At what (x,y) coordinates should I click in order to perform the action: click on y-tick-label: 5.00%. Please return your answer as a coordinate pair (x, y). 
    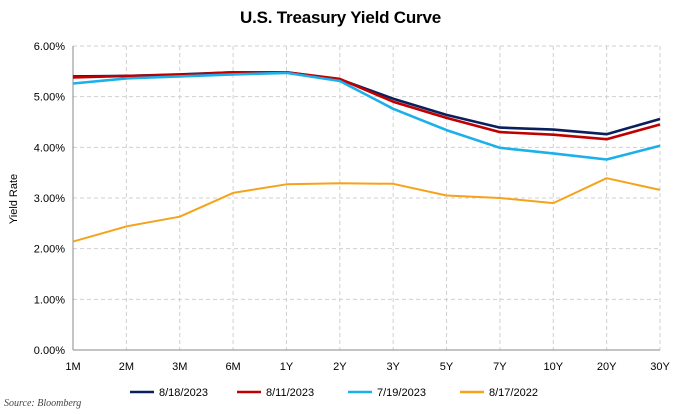
    Looking at the image, I should click on (49, 98).